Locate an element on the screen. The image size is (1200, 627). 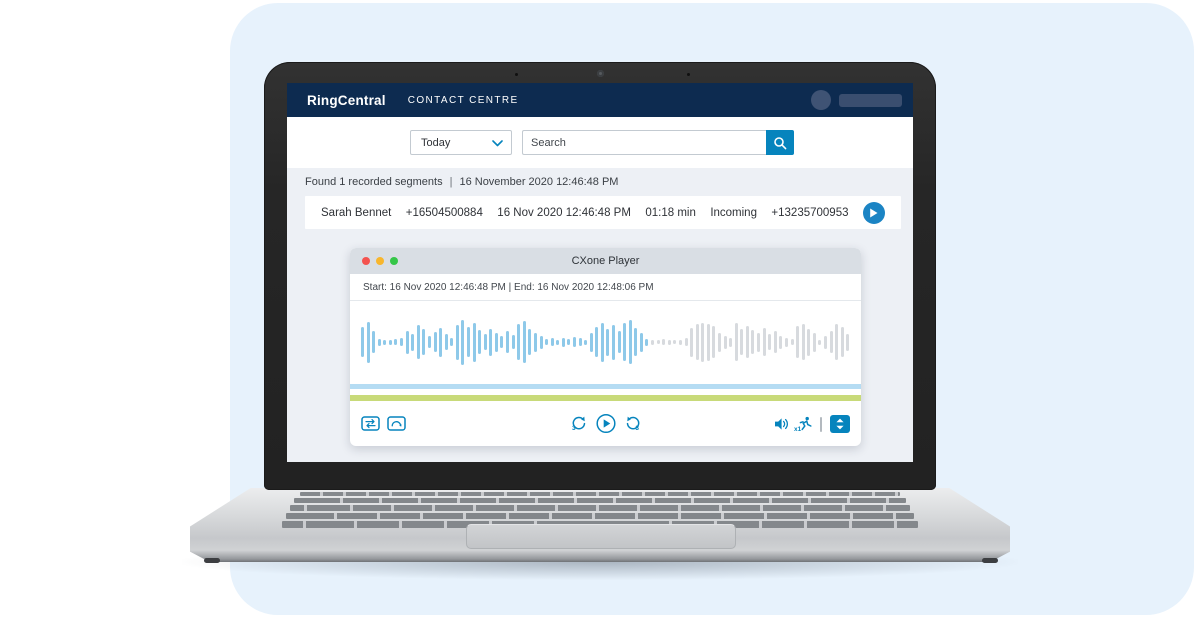
more-options-button is located at coordinates (840, 424).